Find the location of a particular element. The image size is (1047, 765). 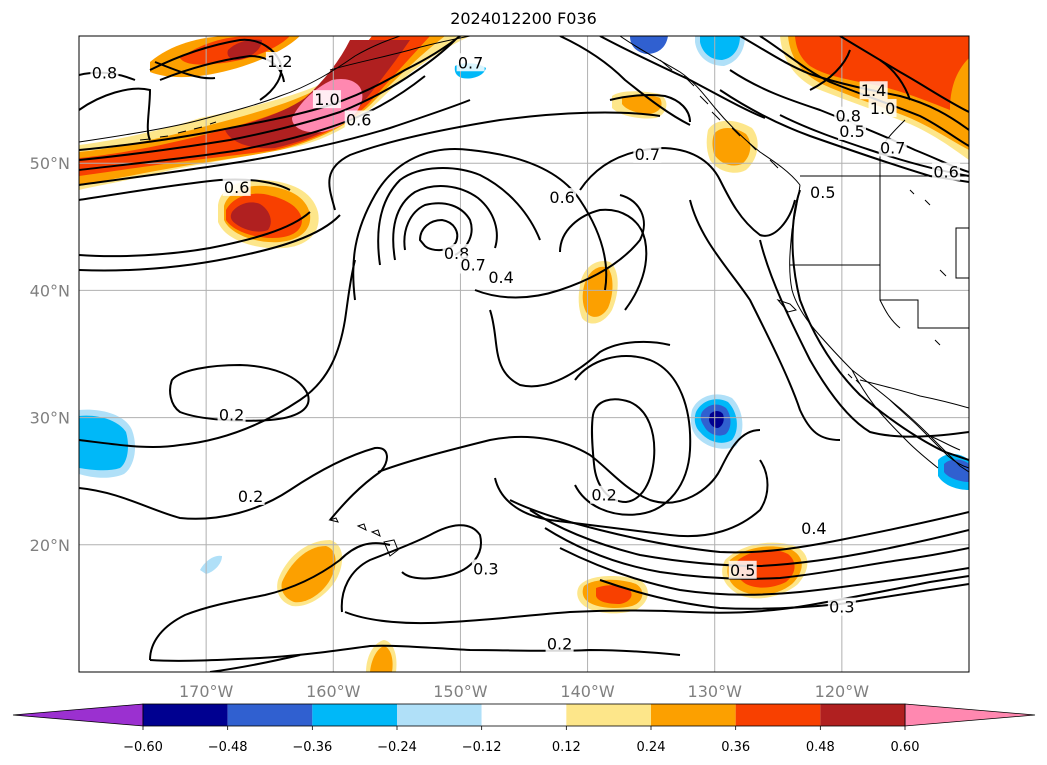

lat-tick-label: 40°N is located at coordinates (50, 290).